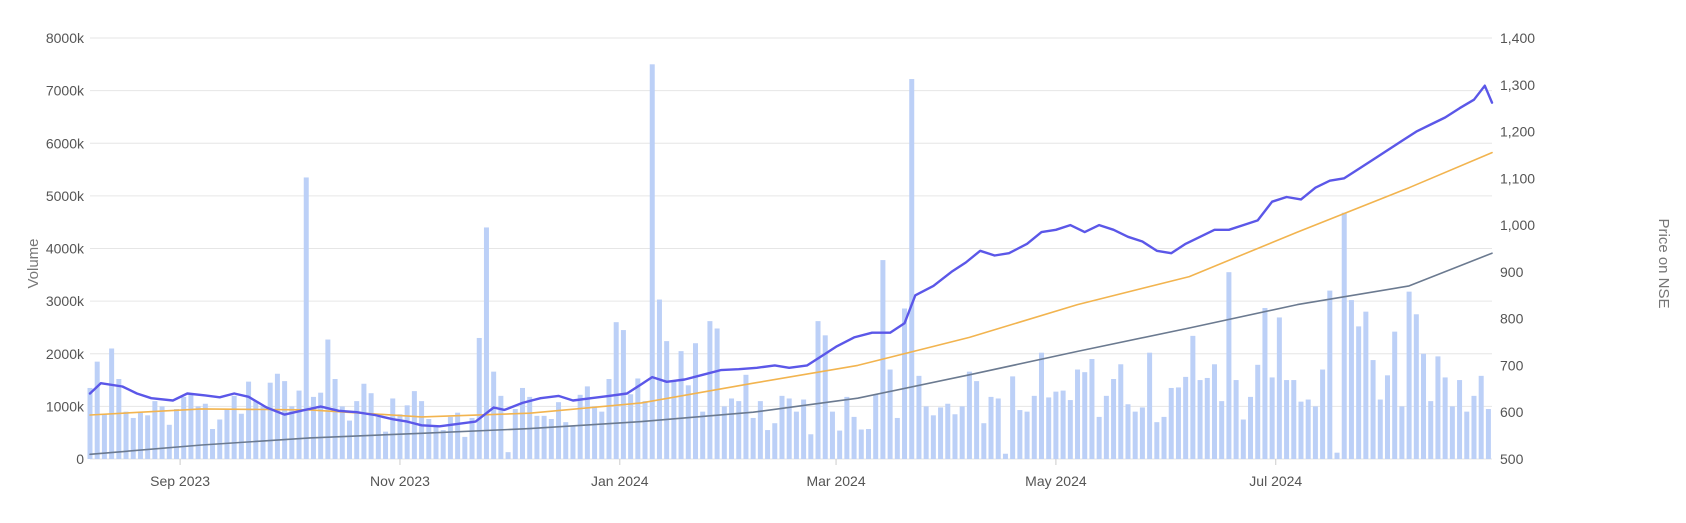 This screenshot has width=1686, height=523. I want to click on left-tick-label: 5000k, so click(65, 196).